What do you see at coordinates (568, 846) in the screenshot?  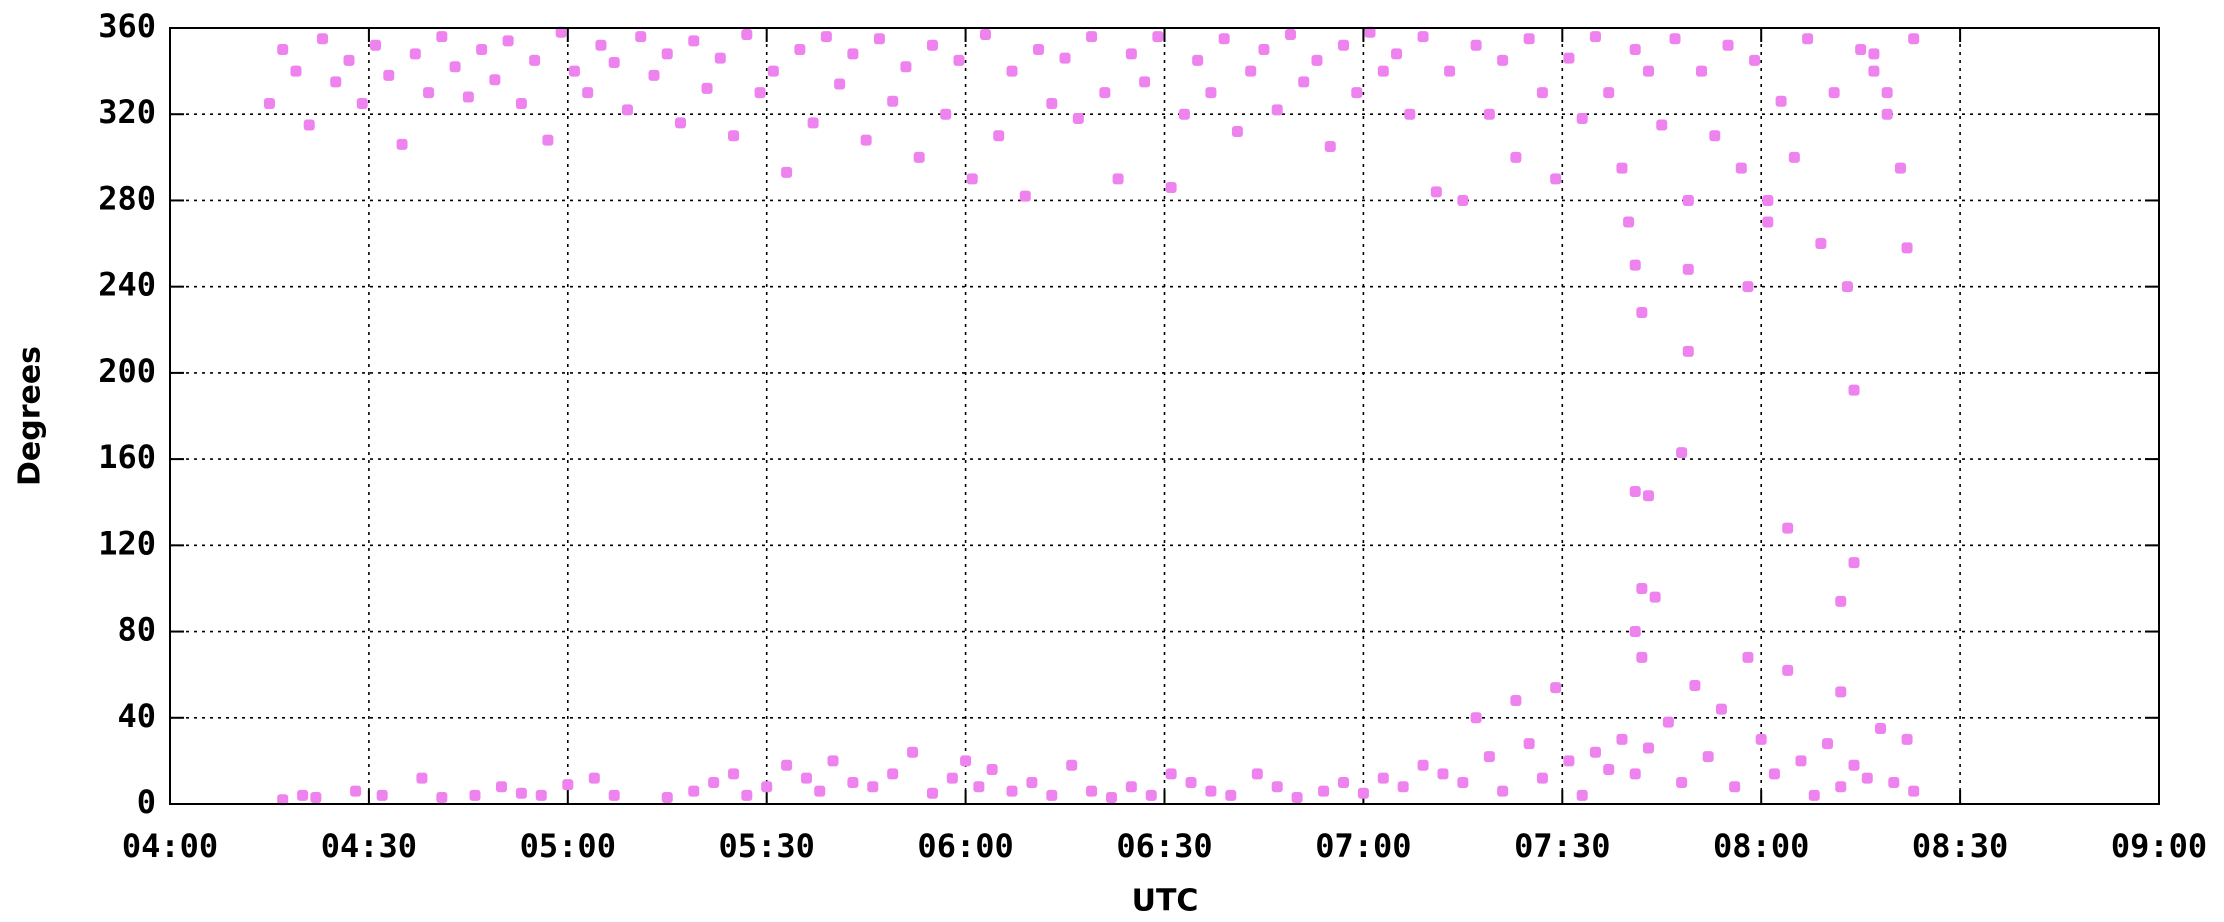 I see `x-tick-label: 05:00` at bounding box center [568, 846].